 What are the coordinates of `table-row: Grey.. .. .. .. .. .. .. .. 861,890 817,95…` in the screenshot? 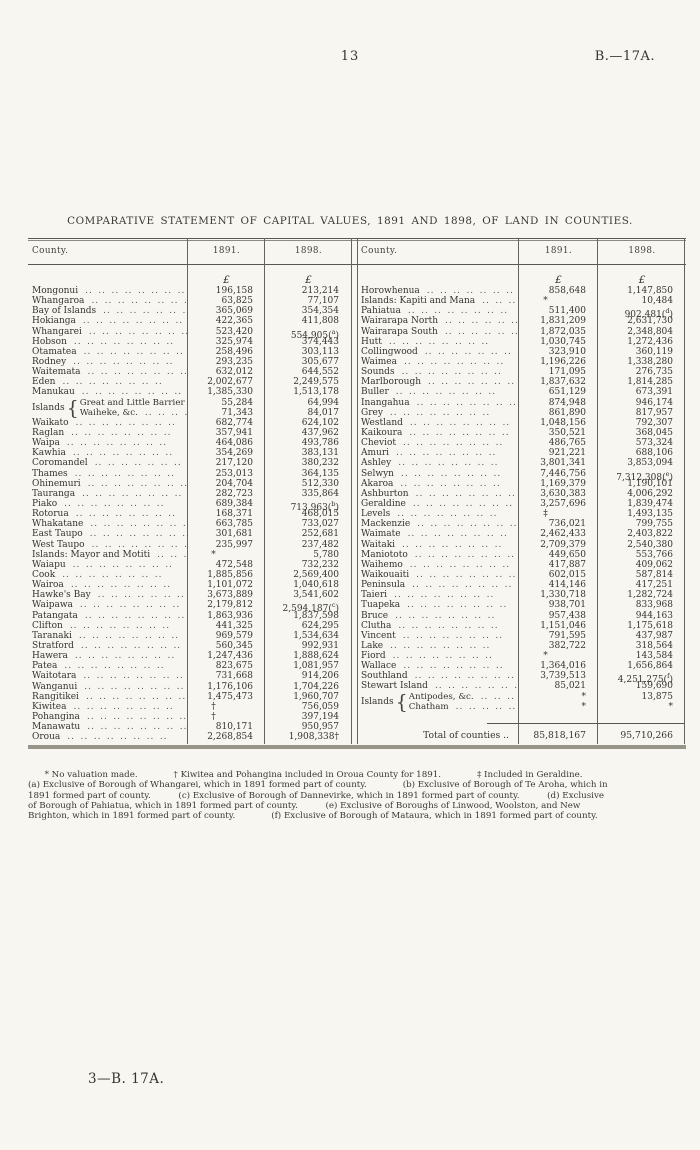 It's located at (517, 412).